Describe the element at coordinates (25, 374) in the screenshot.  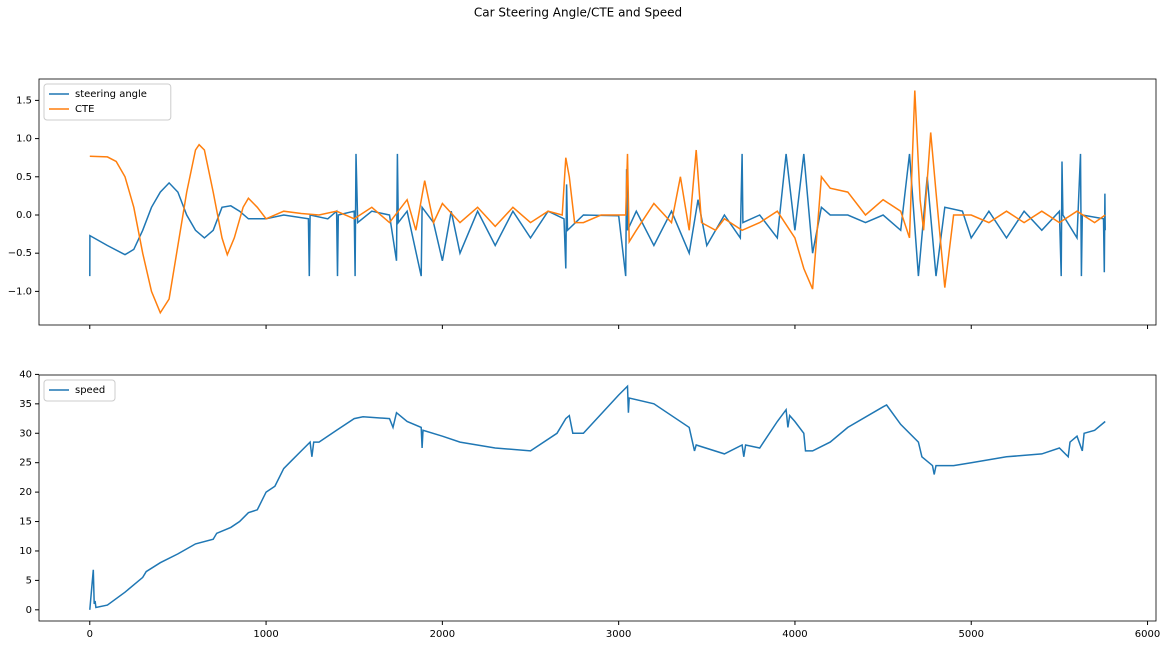
I see `y-tick-label: 40` at that location.